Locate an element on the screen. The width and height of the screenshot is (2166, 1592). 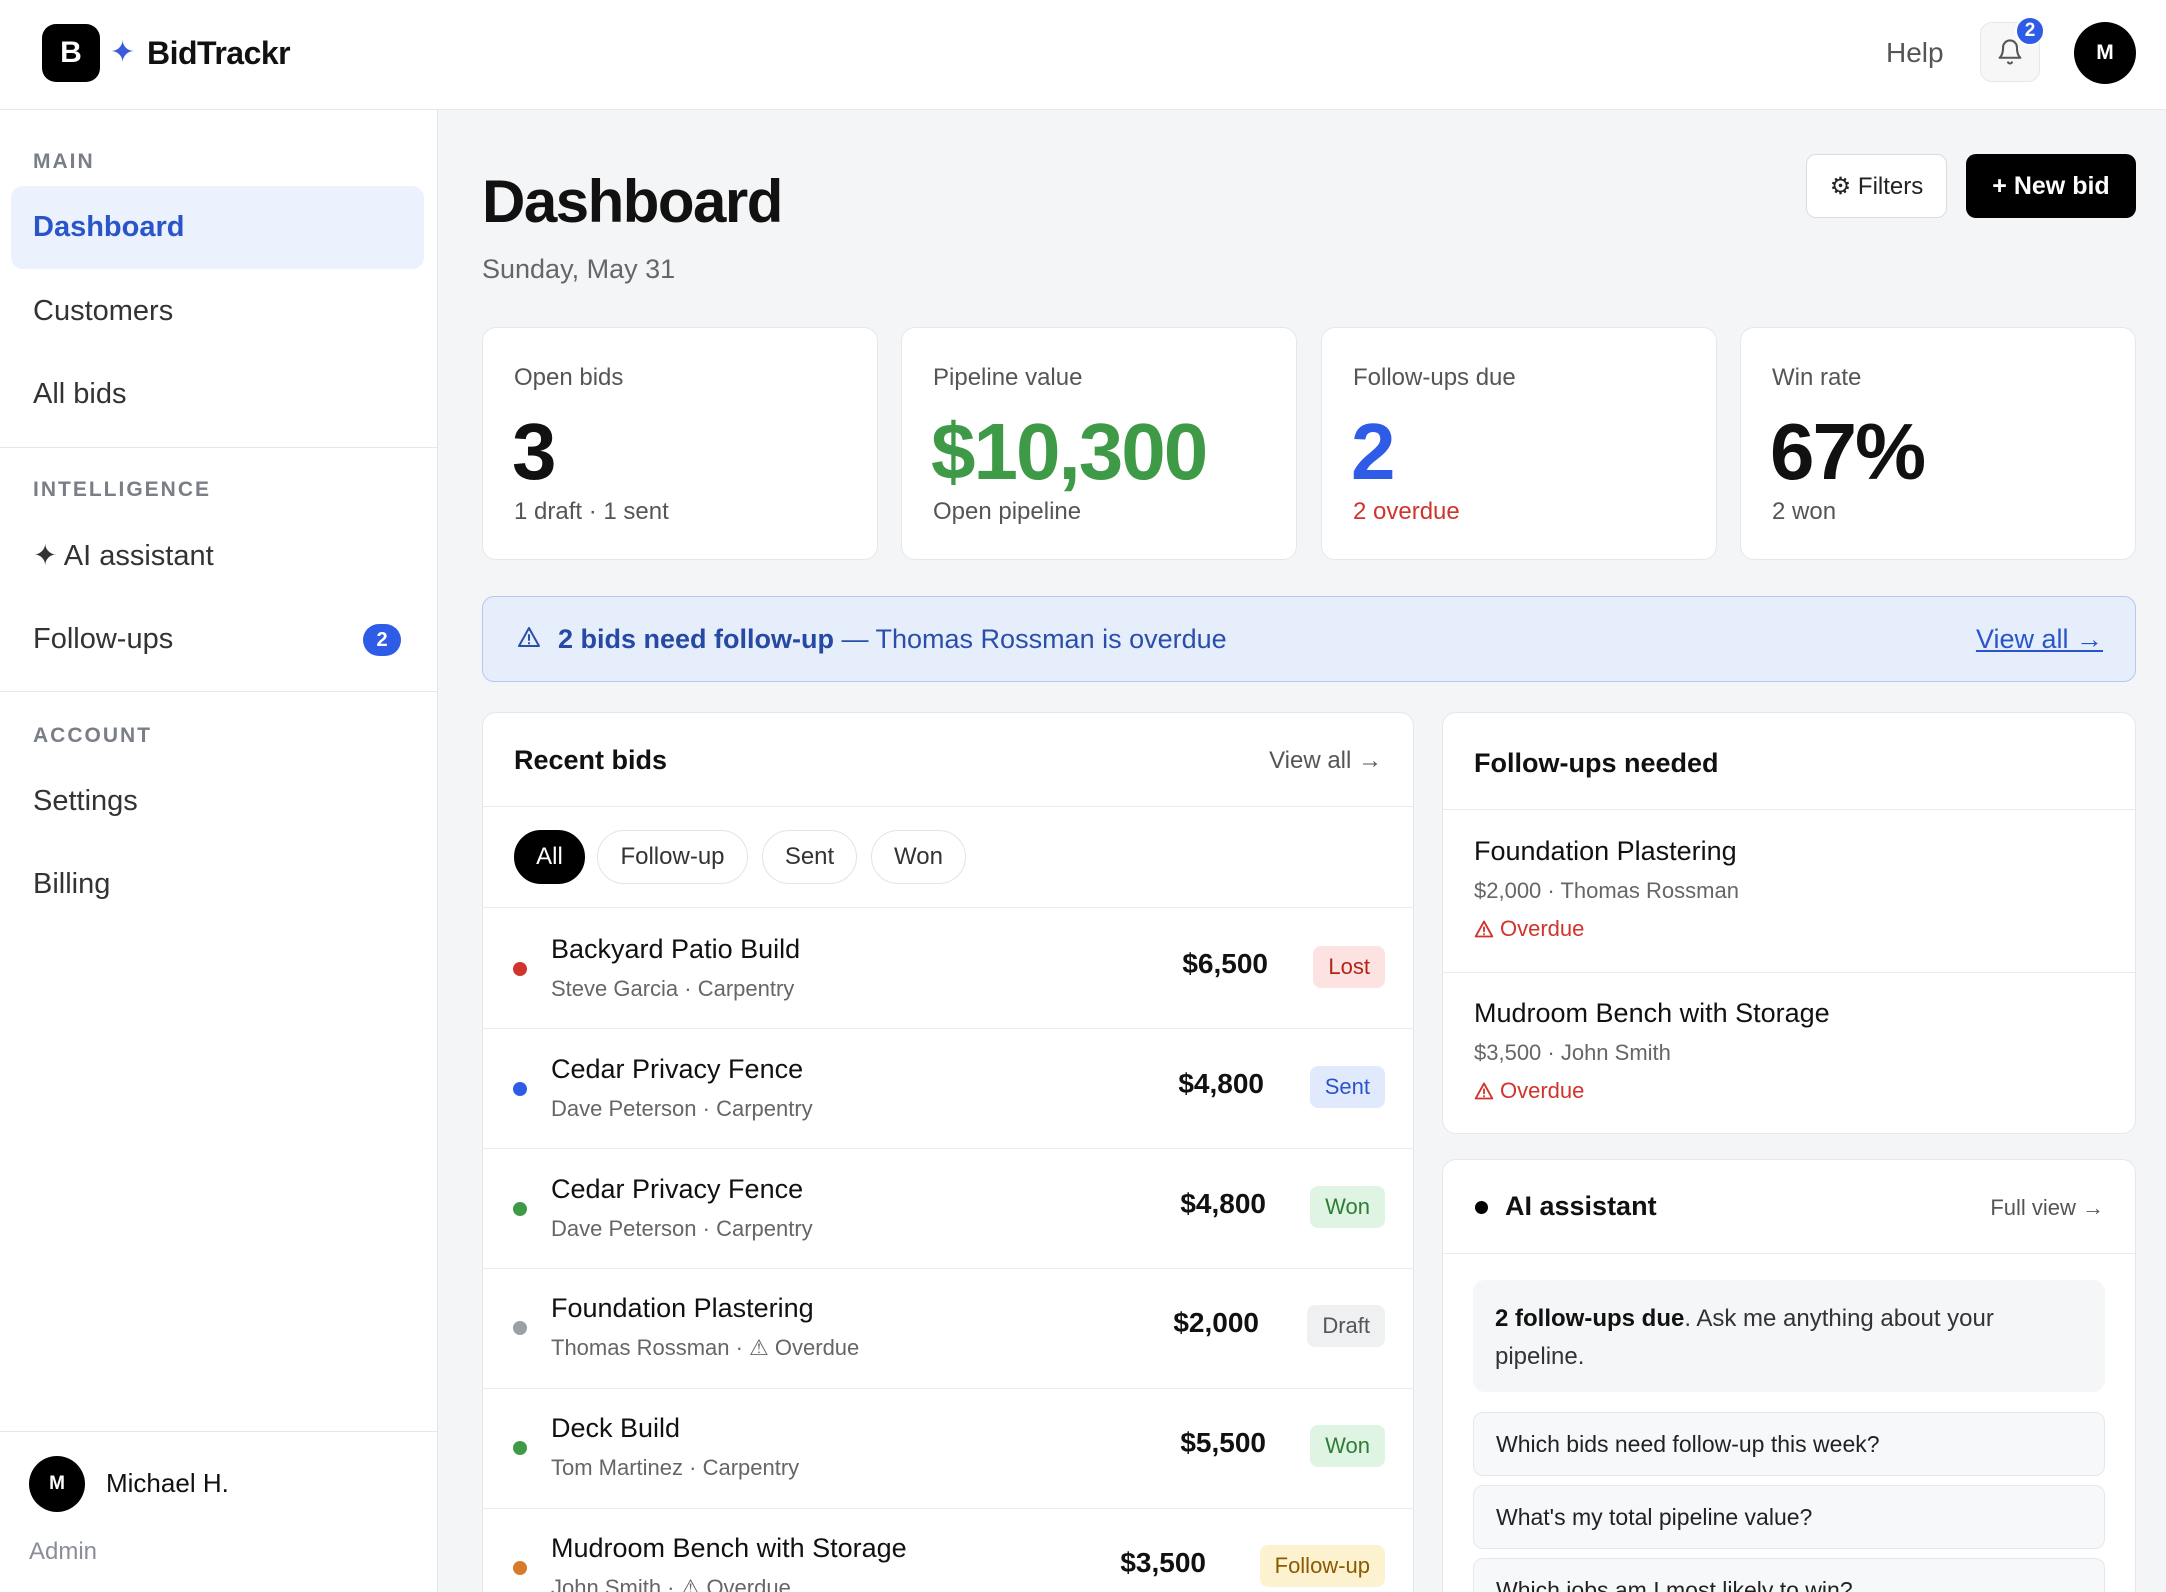
notifications-badge: 2 is located at coordinates (2030, 31).